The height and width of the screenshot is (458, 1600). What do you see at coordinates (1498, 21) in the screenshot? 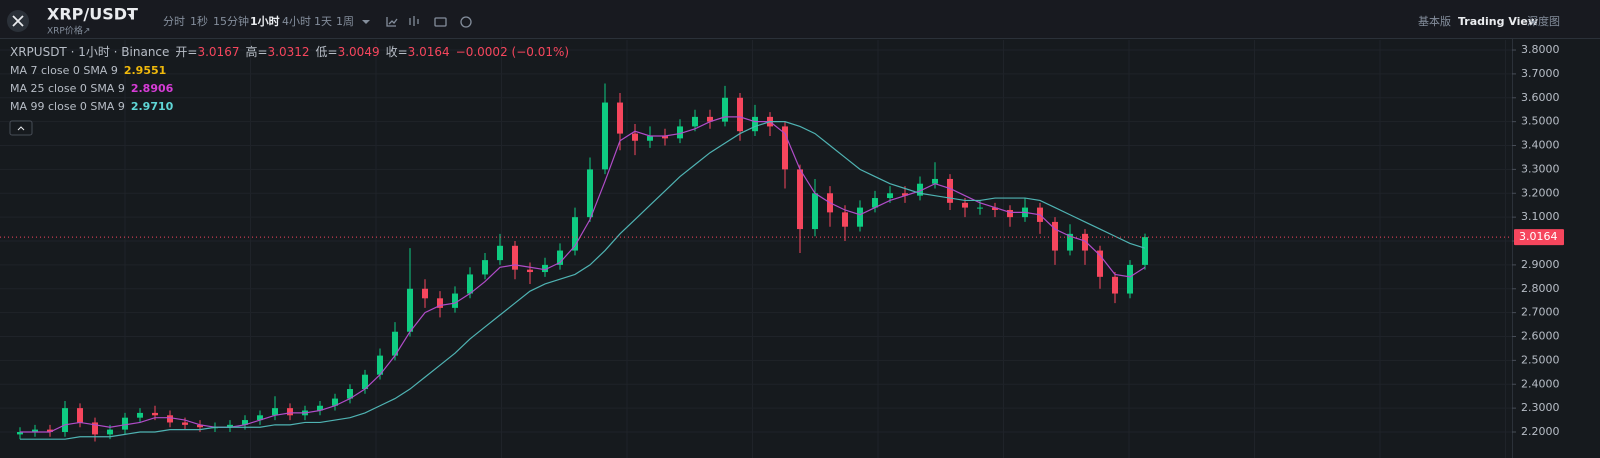
I see `view-tab: Trading View` at bounding box center [1498, 21].